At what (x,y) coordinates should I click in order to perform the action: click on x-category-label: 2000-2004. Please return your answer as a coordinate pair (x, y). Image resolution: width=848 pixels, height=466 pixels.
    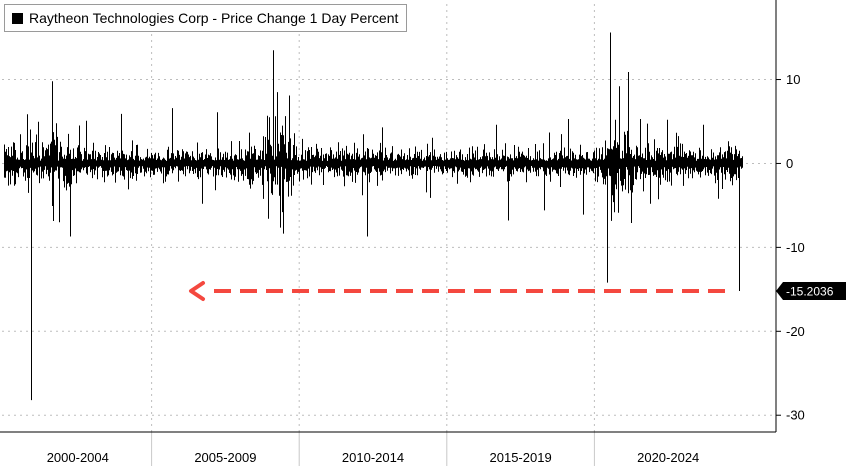
    Looking at the image, I should click on (78, 457).